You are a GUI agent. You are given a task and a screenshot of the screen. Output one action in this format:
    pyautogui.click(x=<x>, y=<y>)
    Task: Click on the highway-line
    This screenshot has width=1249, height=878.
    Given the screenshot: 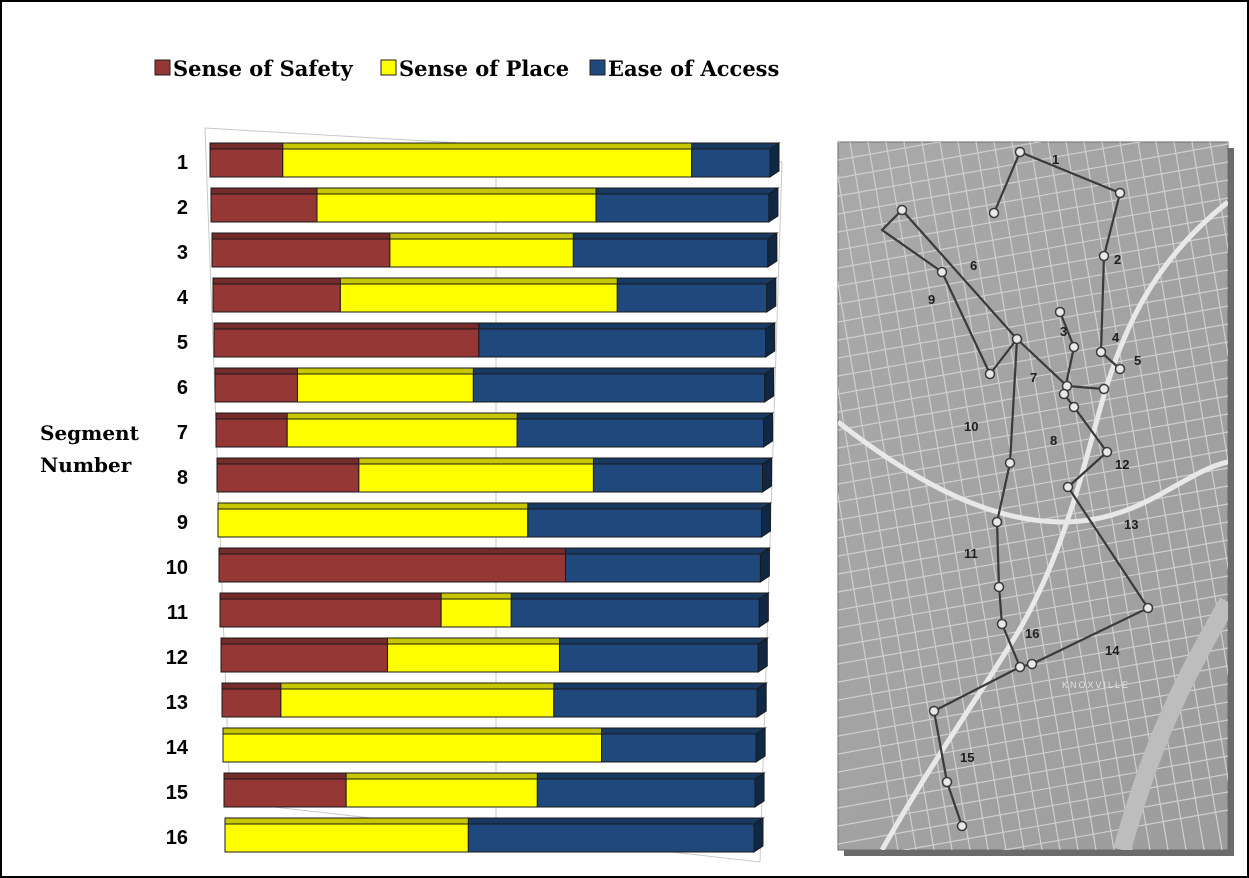 What is the action you would take?
    pyautogui.click(x=1033, y=472)
    